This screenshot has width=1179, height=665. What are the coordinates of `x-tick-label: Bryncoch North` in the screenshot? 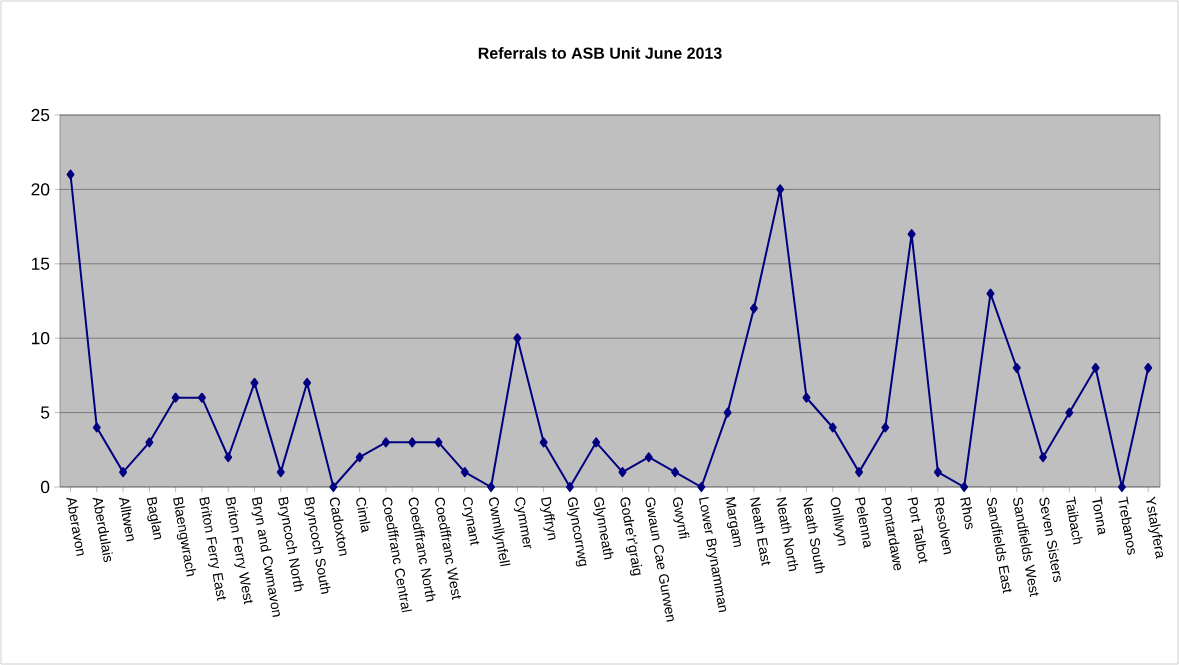 It's located at (290, 544).